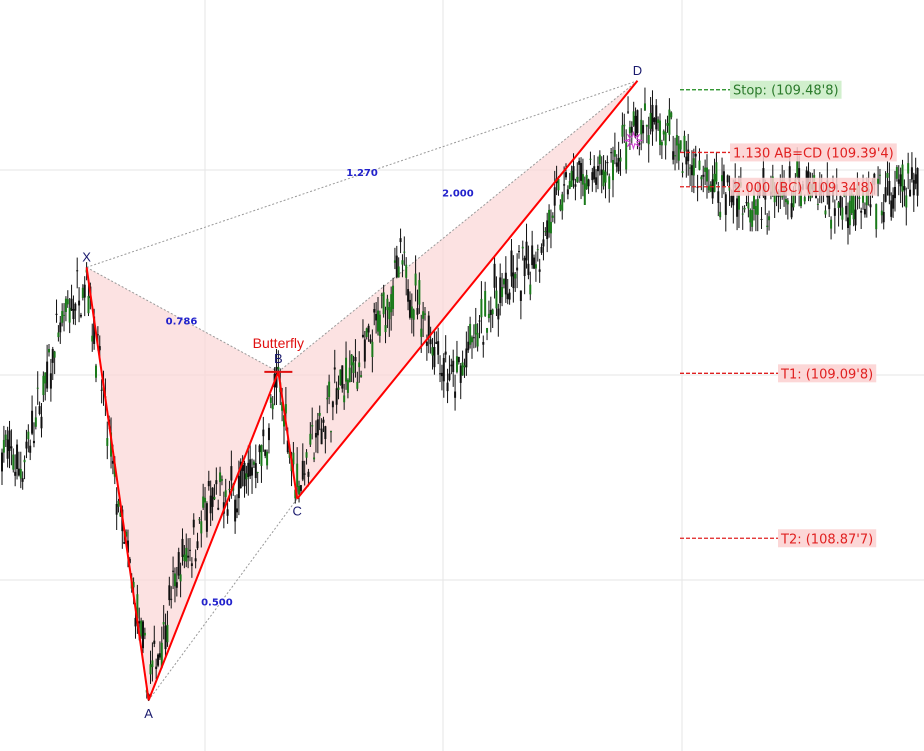 The image size is (924, 751). I want to click on leg-bc, so click(288, 435).